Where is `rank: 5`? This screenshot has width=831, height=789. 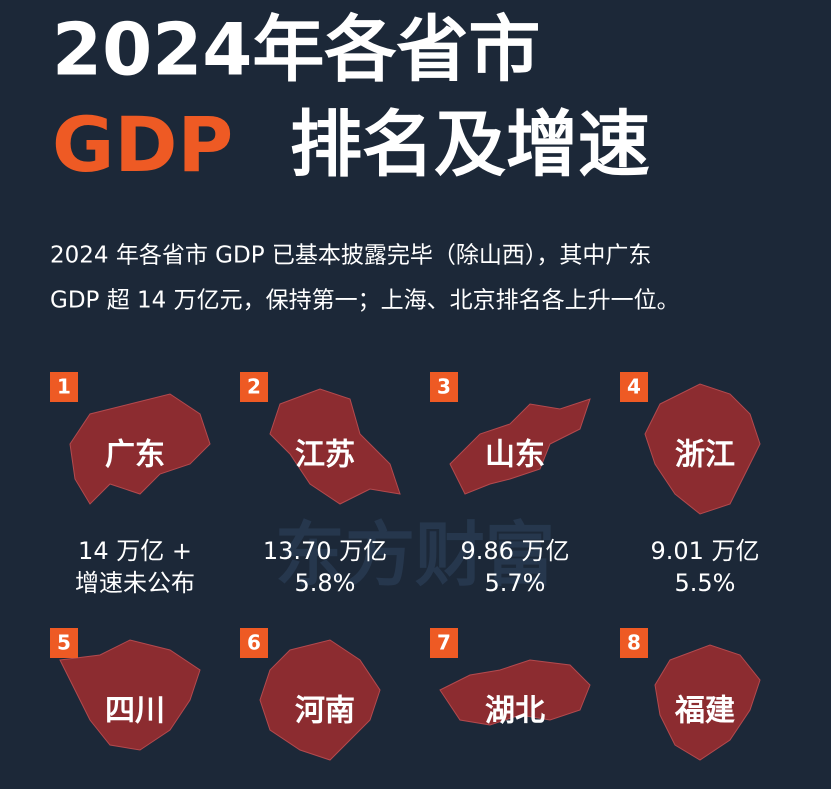
rank: 5 is located at coordinates (64, 643).